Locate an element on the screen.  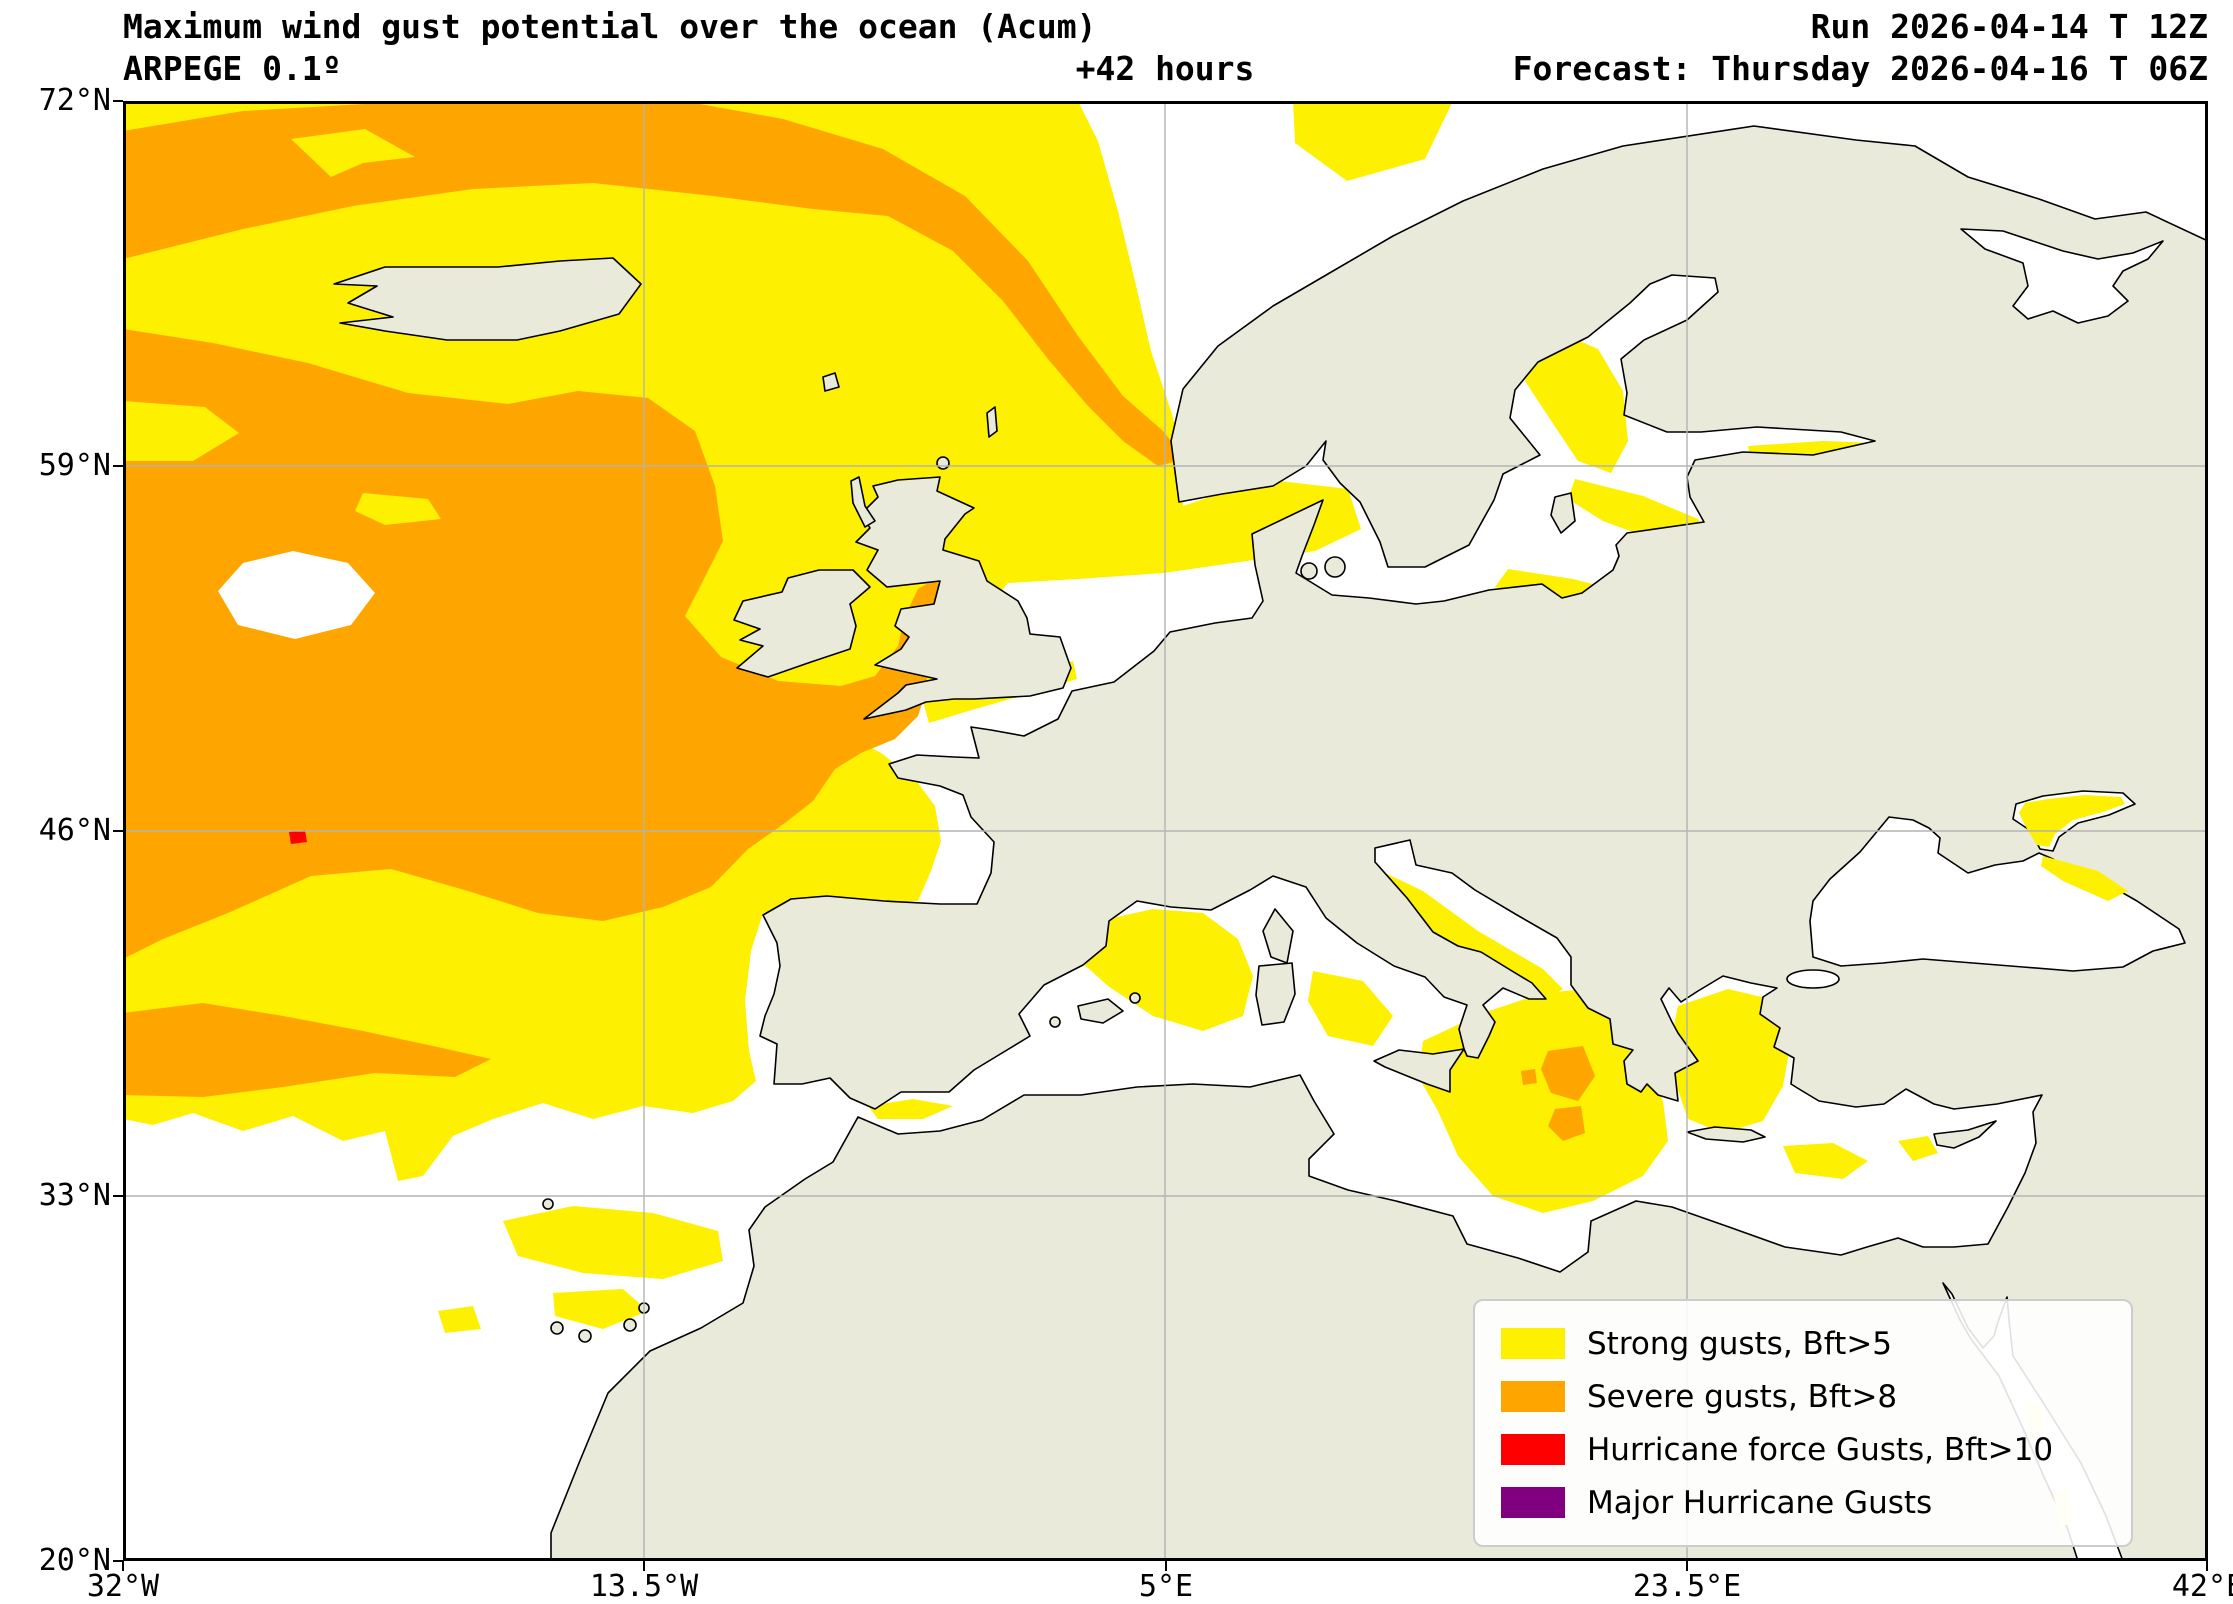
legend-item-severe-gusts: Severe gusts, Bft>8 is located at coordinates (1816, 1396).